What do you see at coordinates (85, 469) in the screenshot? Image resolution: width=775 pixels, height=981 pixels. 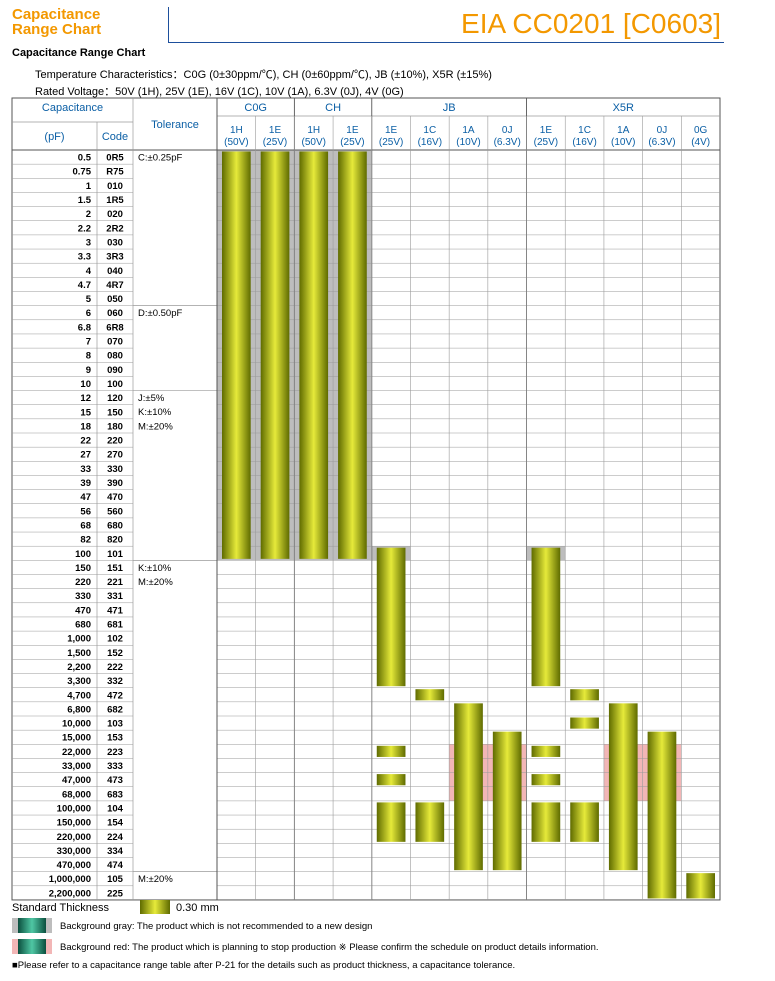 I see `row-pf: 33` at bounding box center [85, 469].